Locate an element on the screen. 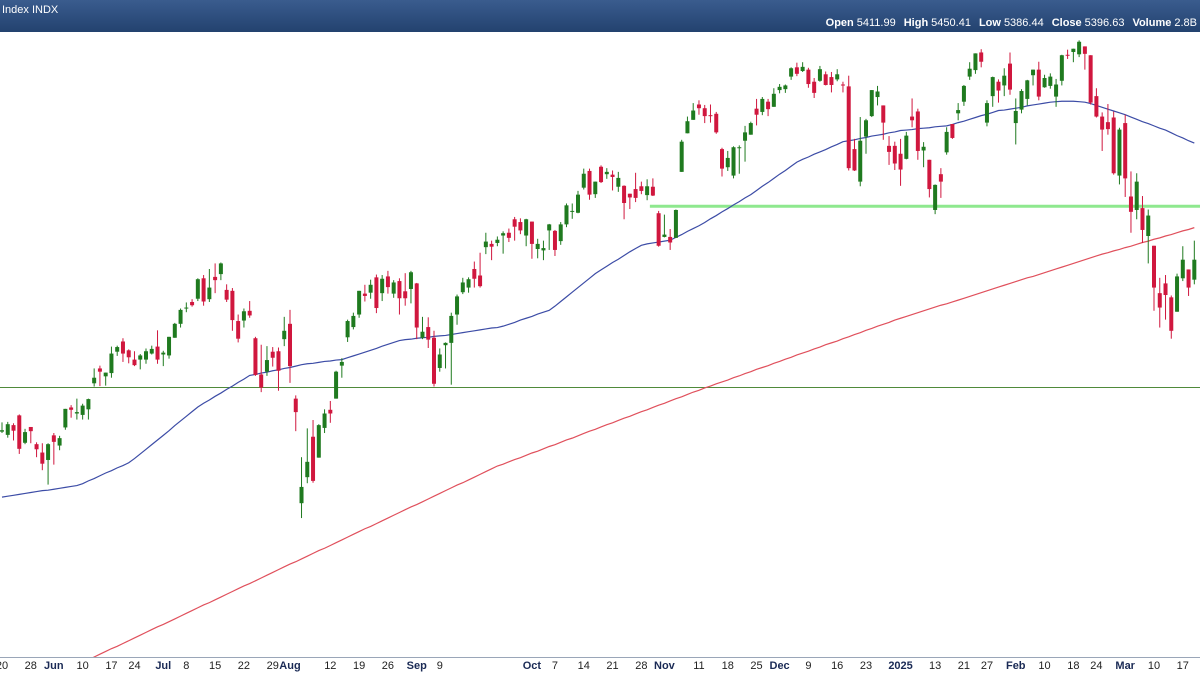 This screenshot has width=1200, height=675. x-tick-label: 16 is located at coordinates (837, 666).